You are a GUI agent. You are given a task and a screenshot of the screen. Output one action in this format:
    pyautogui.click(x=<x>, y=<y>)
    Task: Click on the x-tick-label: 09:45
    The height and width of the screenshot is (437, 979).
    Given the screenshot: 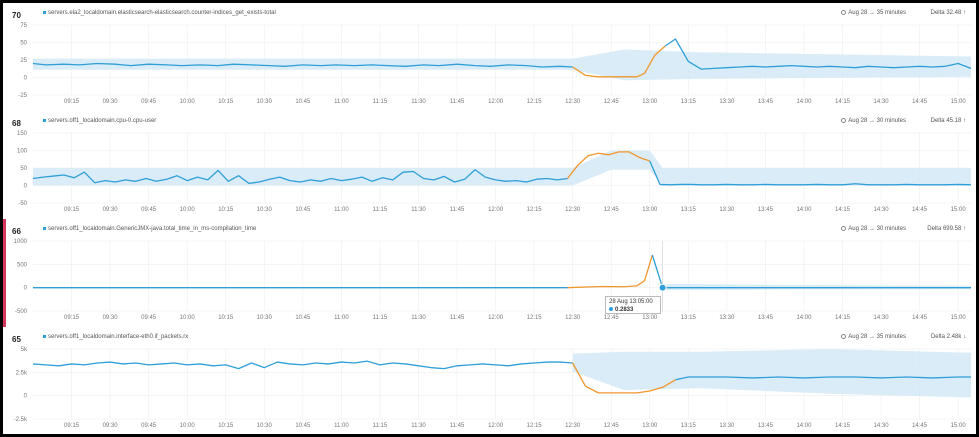 What is the action you would take?
    pyautogui.click(x=149, y=102)
    